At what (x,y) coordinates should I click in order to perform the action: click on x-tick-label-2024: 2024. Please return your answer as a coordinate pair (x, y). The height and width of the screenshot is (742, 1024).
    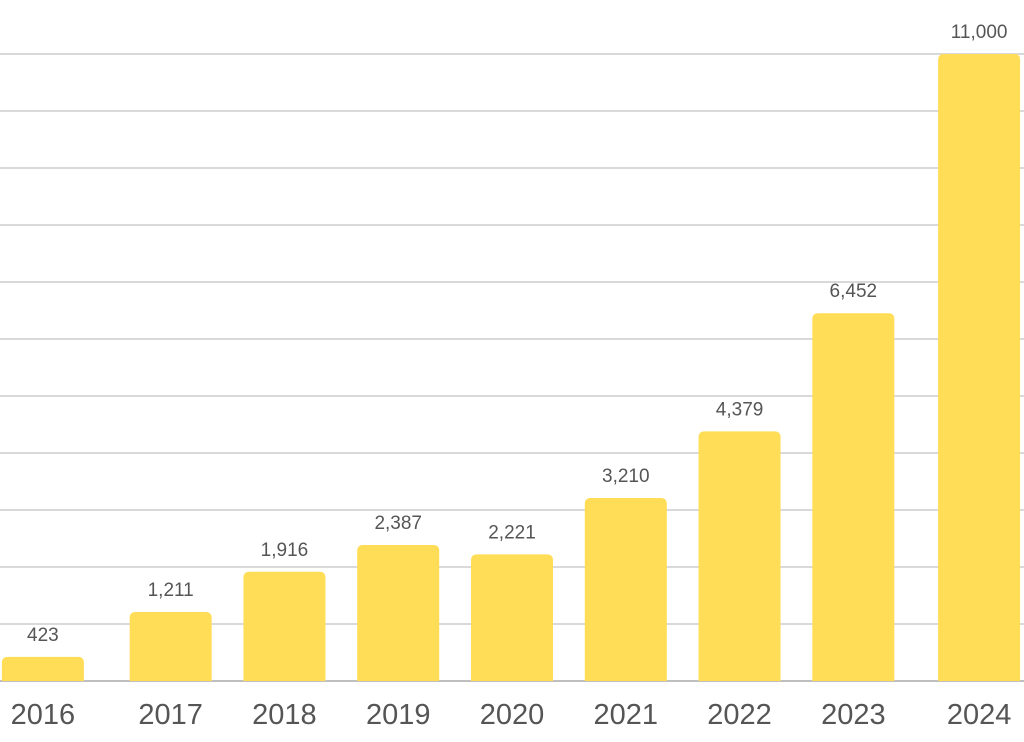
    Looking at the image, I should click on (979, 715).